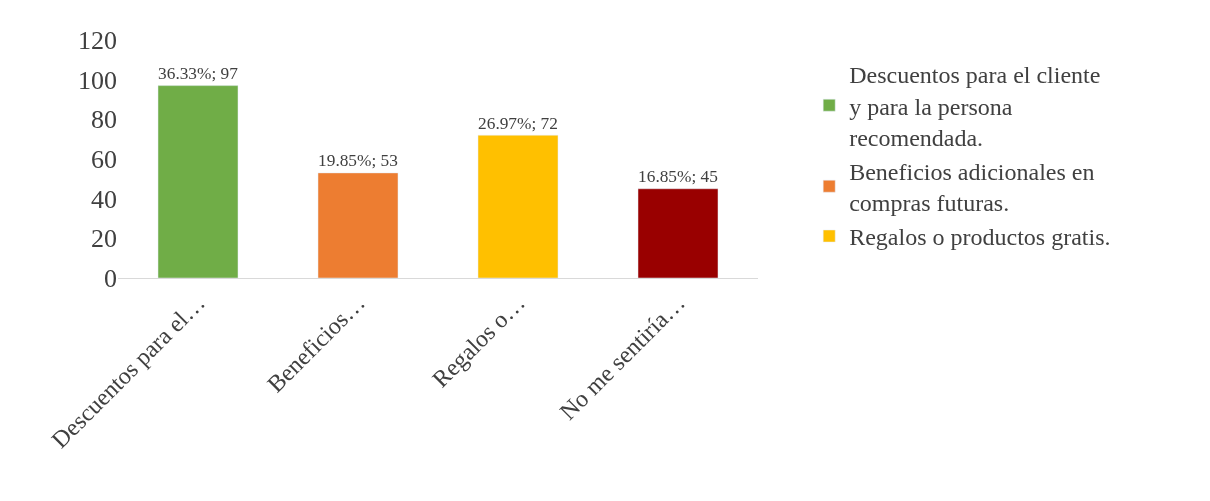 This screenshot has width=1210, height=501. What do you see at coordinates (980, 237) in the screenshot?
I see `legend-label: Regalos o productos gratis.` at bounding box center [980, 237].